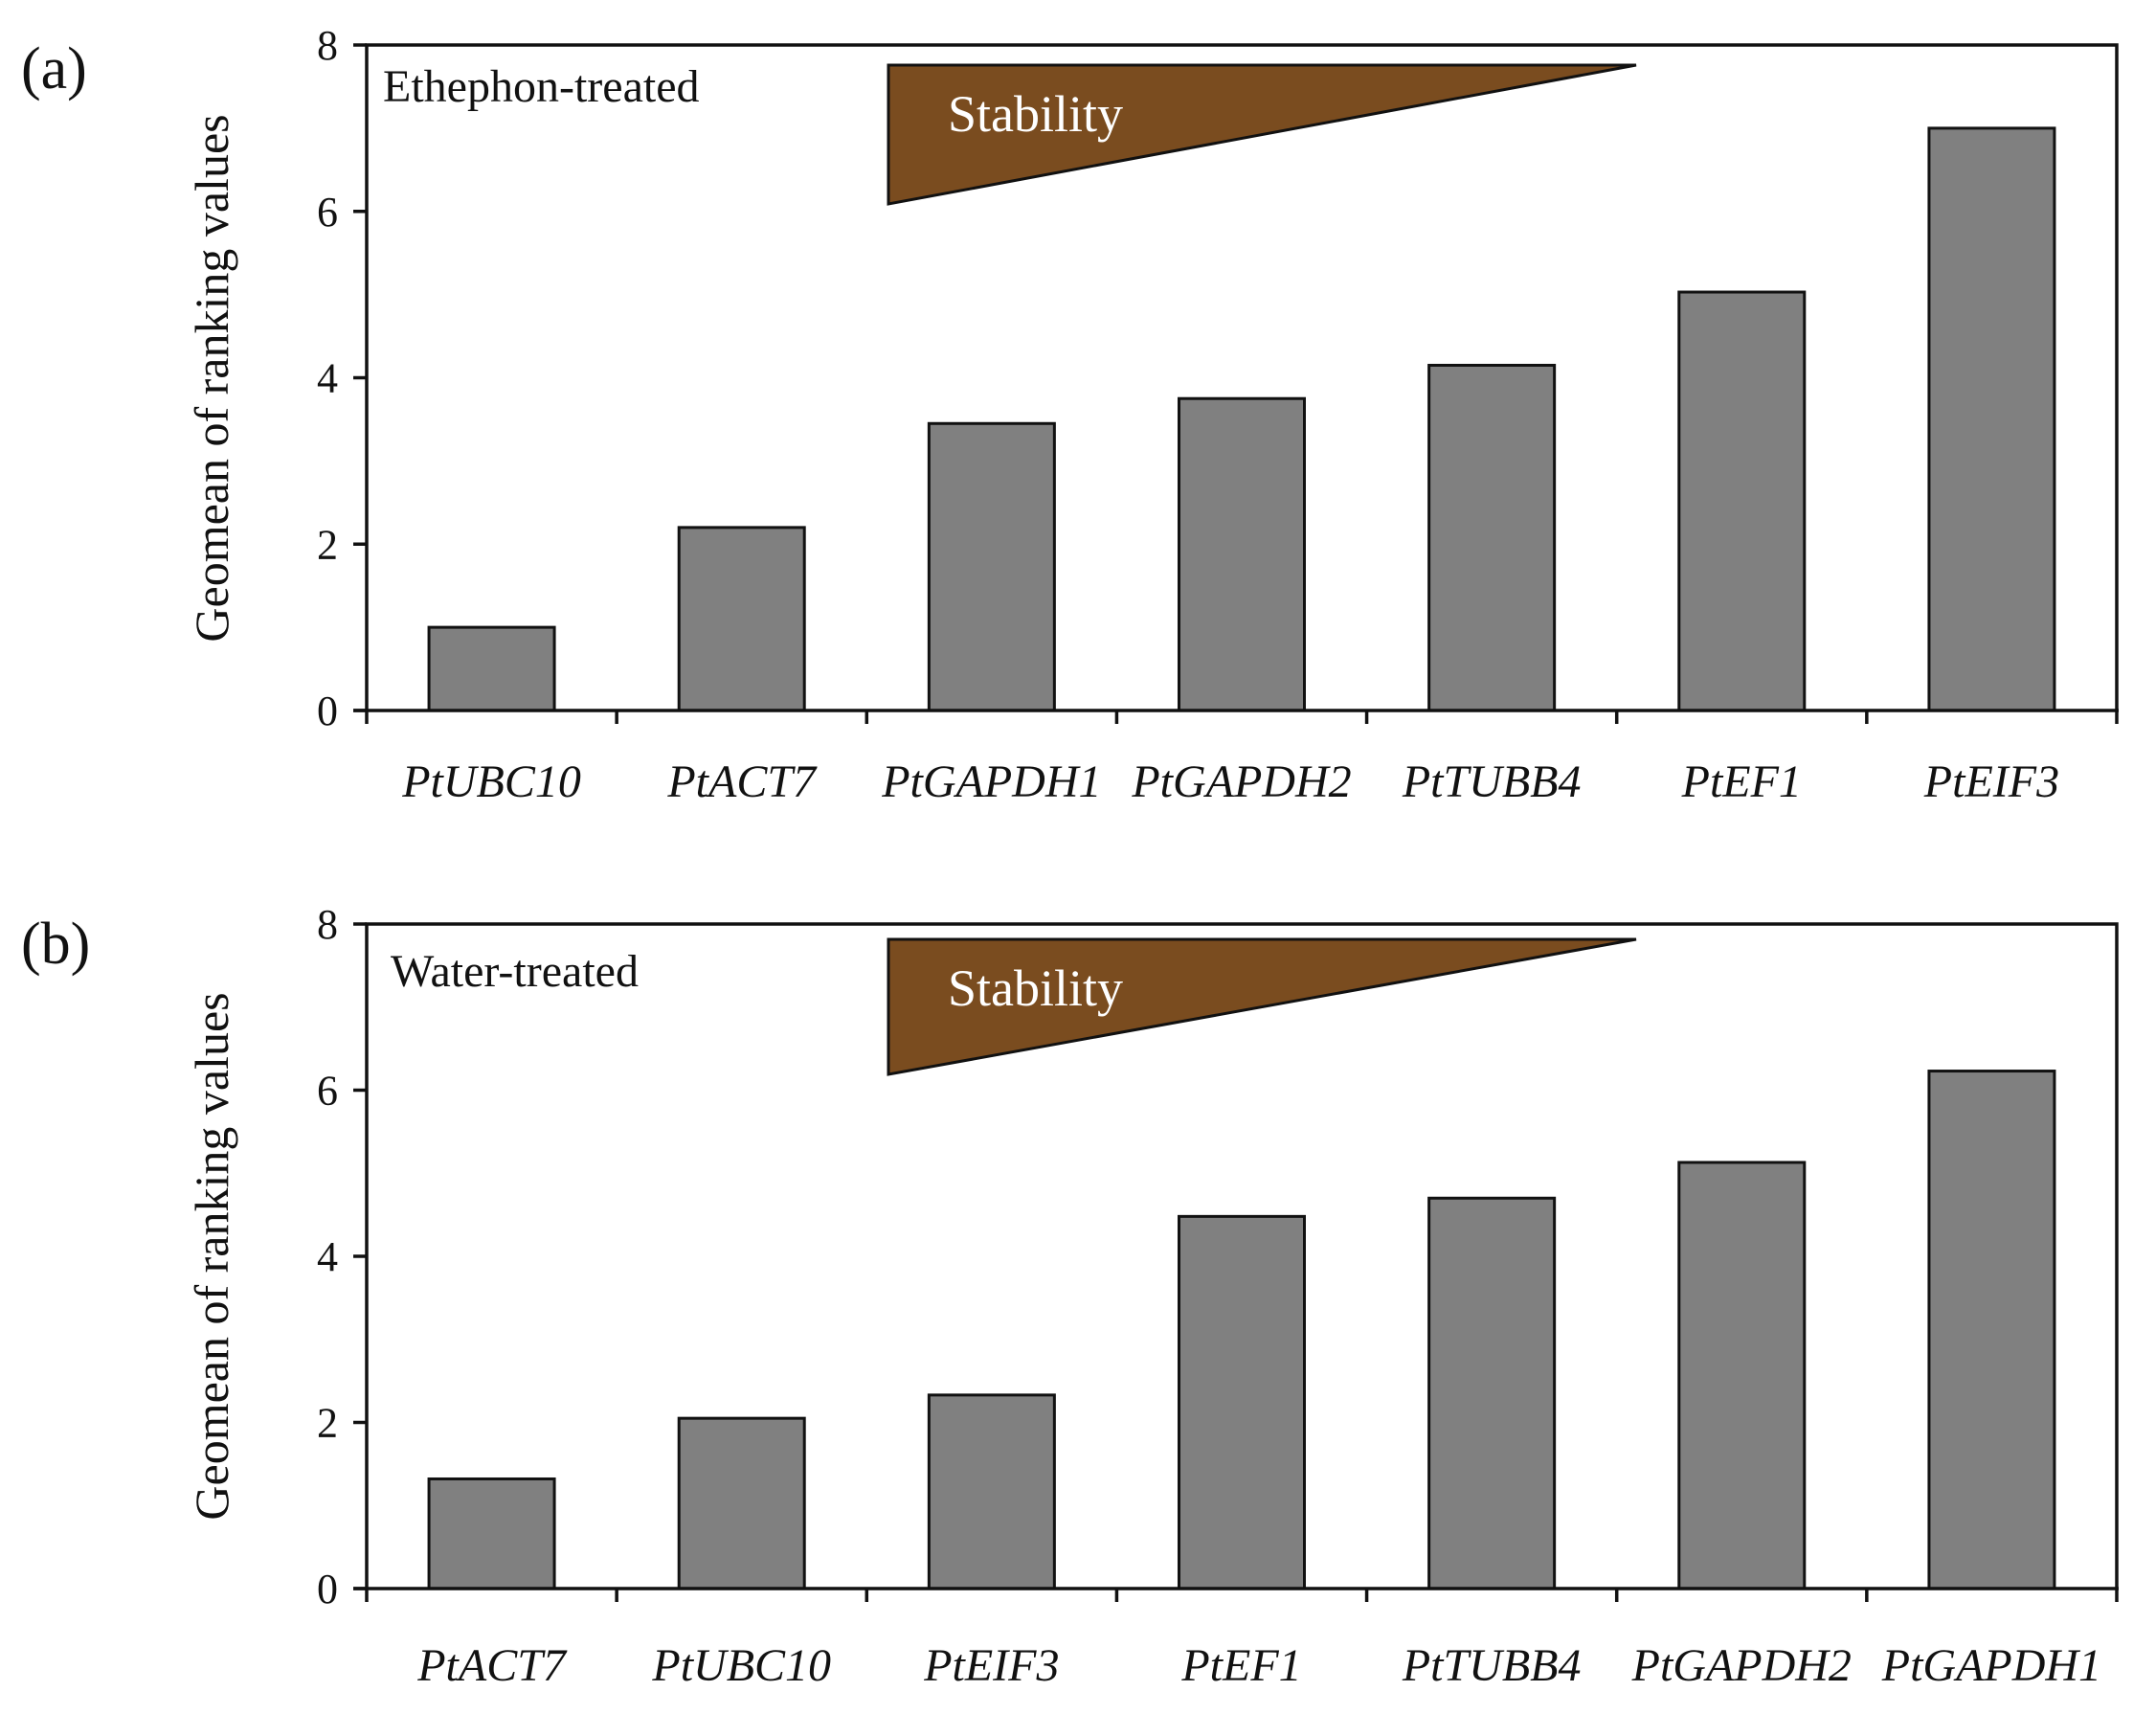 This screenshot has height=1714, width=2156. What do you see at coordinates (328, 545) in the screenshot?
I see `panel-a-y-tick-label: 2` at bounding box center [328, 545].